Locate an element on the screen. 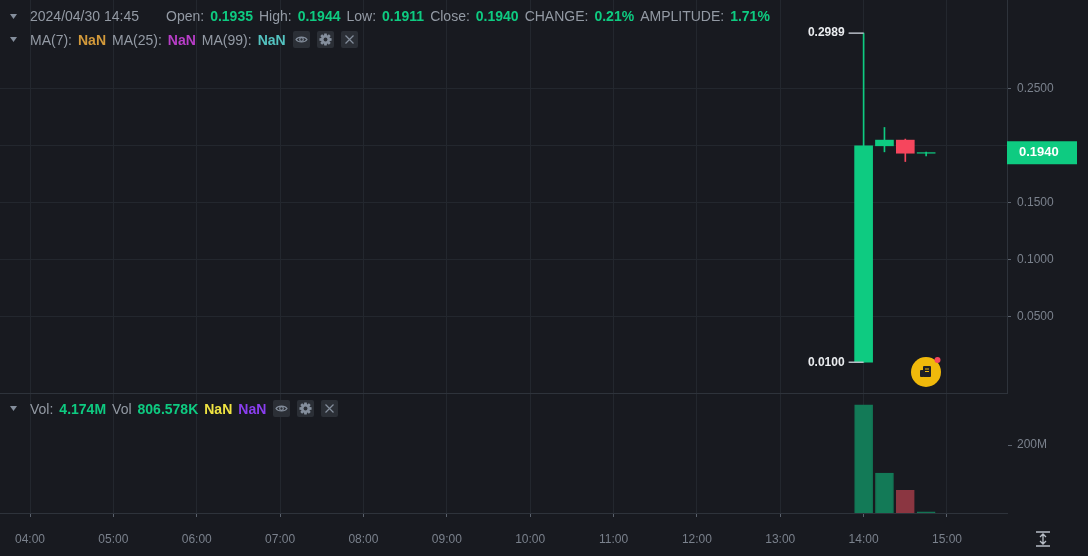  annotation: Open: is located at coordinates (185, 16).